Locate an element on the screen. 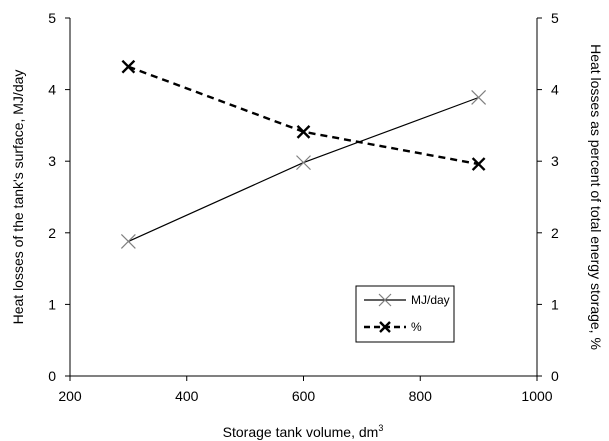 Image resolution: width=609 pixels, height=441 pixels. legend-box is located at coordinates (405, 314).